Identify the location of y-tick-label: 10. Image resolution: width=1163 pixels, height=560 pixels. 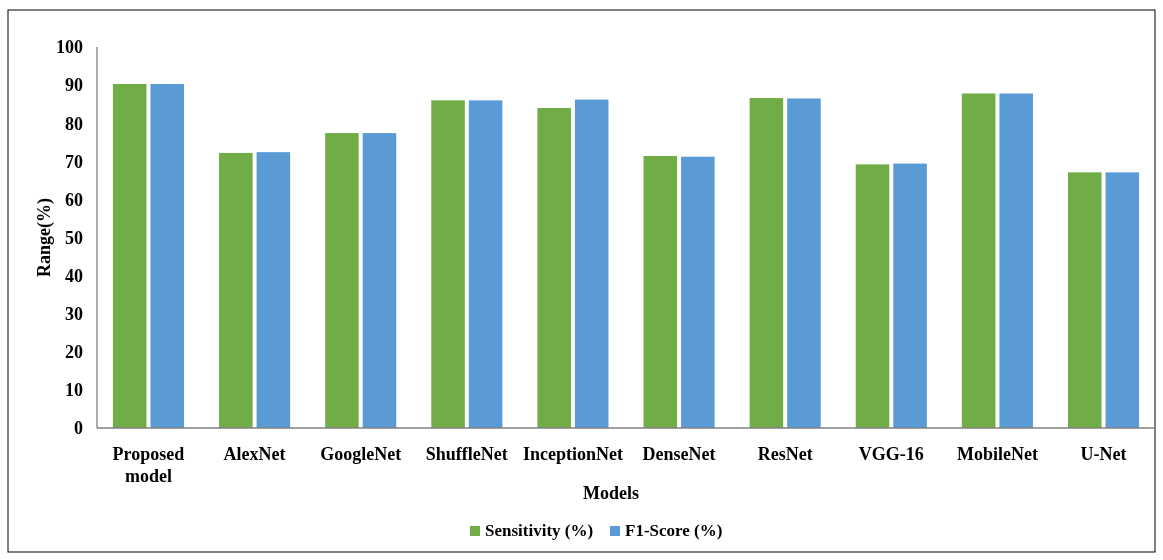
(74, 390).